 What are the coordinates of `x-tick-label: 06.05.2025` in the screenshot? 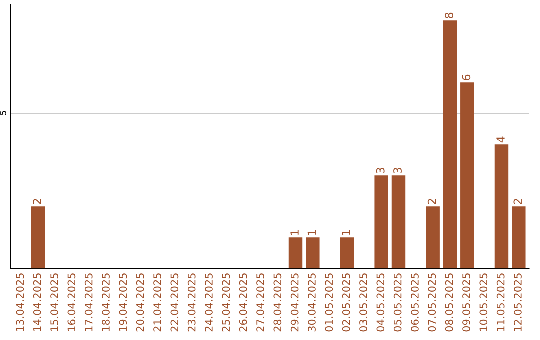 It's located at (415, 303).